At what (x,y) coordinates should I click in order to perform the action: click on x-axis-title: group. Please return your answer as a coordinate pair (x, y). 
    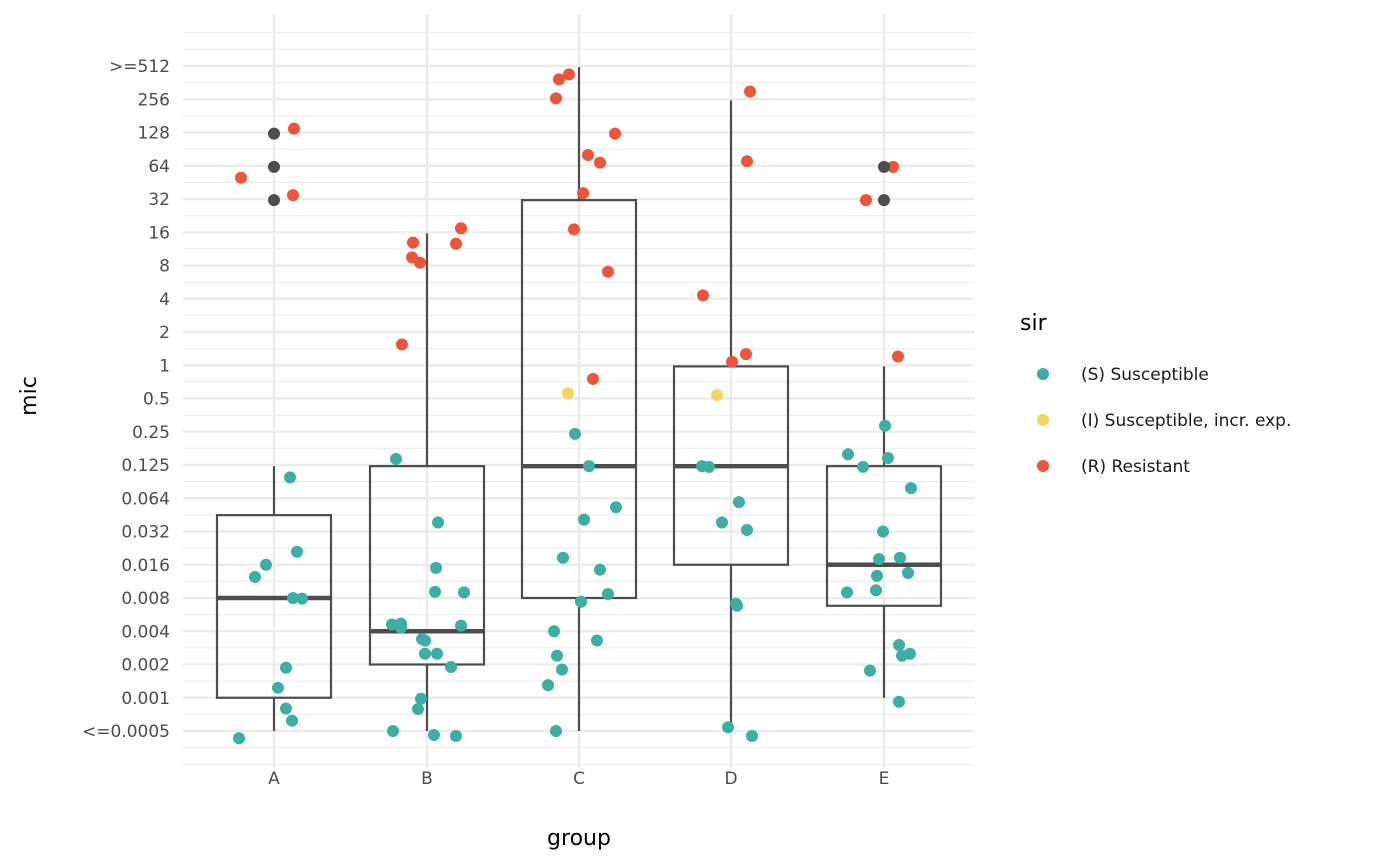
    Looking at the image, I should click on (579, 838).